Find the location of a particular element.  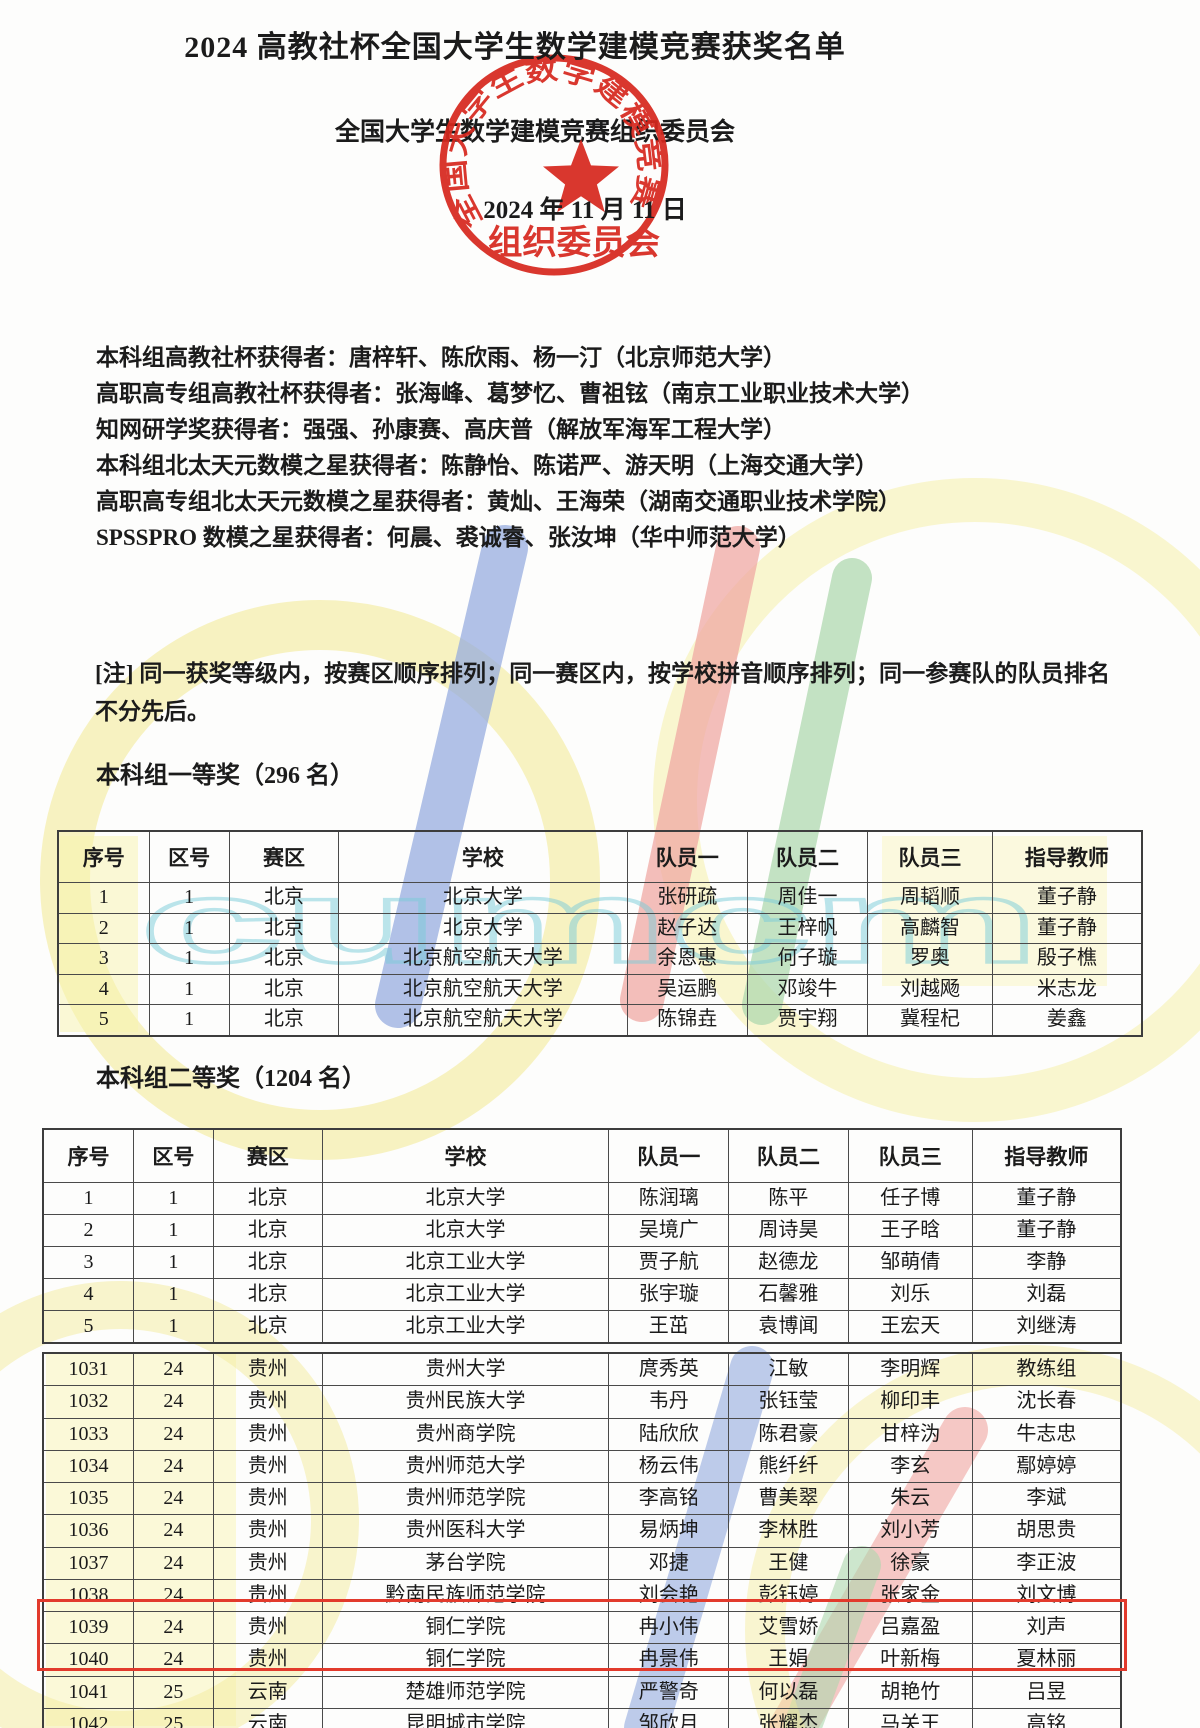

column-header: 队员二 is located at coordinates (788, 1155).